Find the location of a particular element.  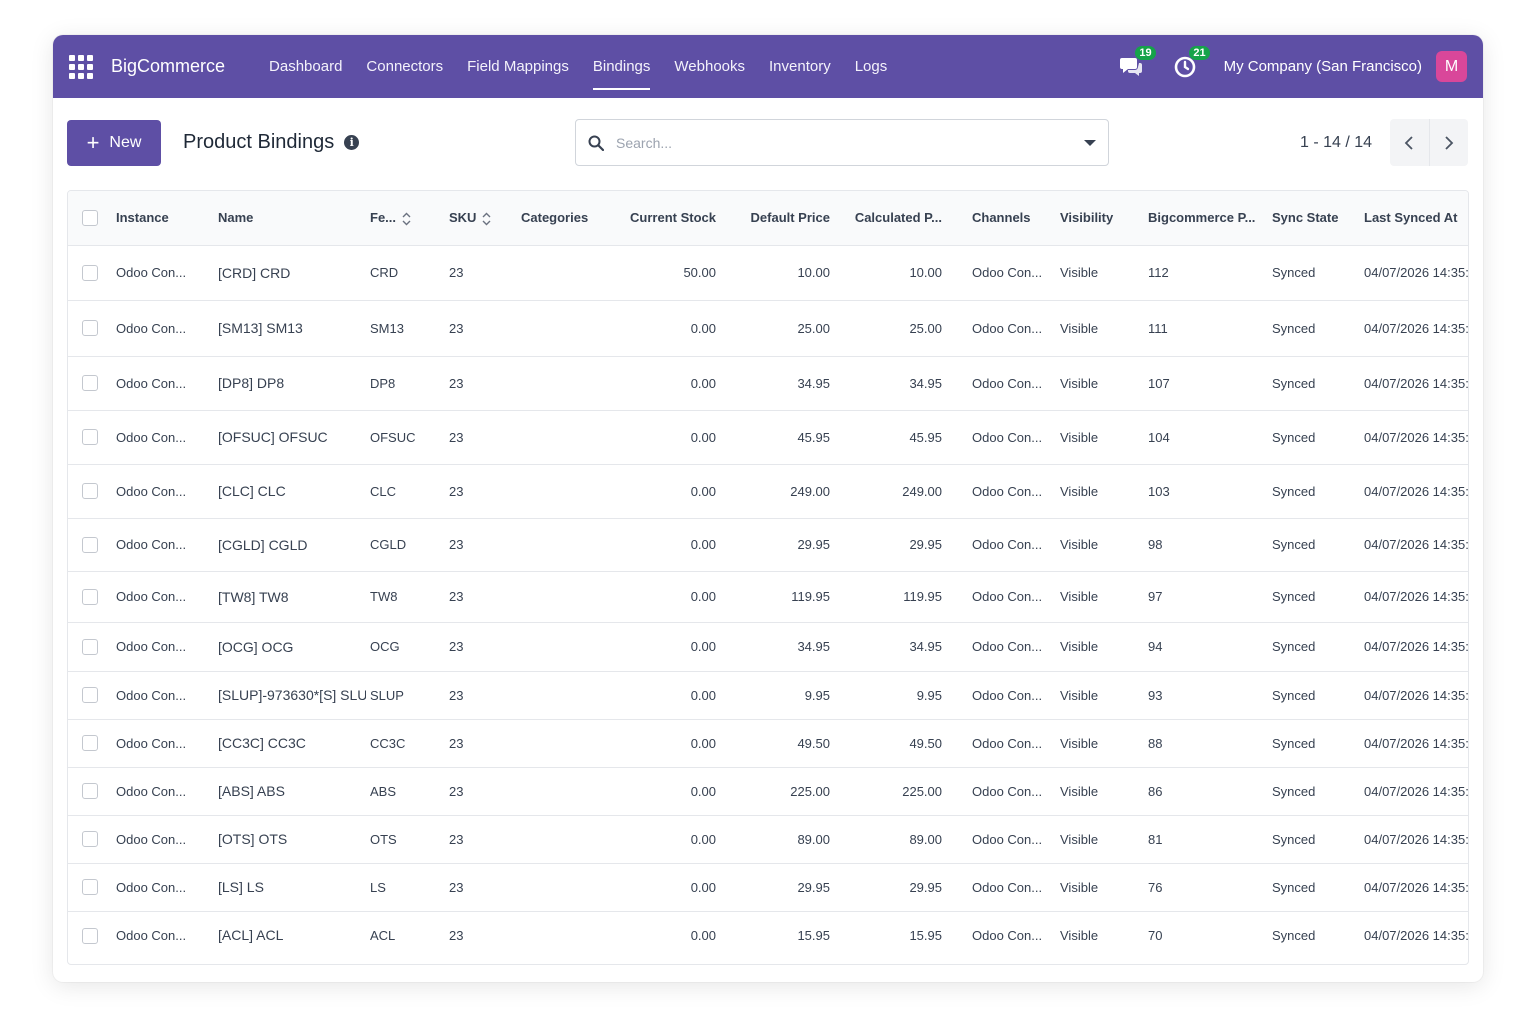

apps-grid-icon is located at coordinates (81, 66).